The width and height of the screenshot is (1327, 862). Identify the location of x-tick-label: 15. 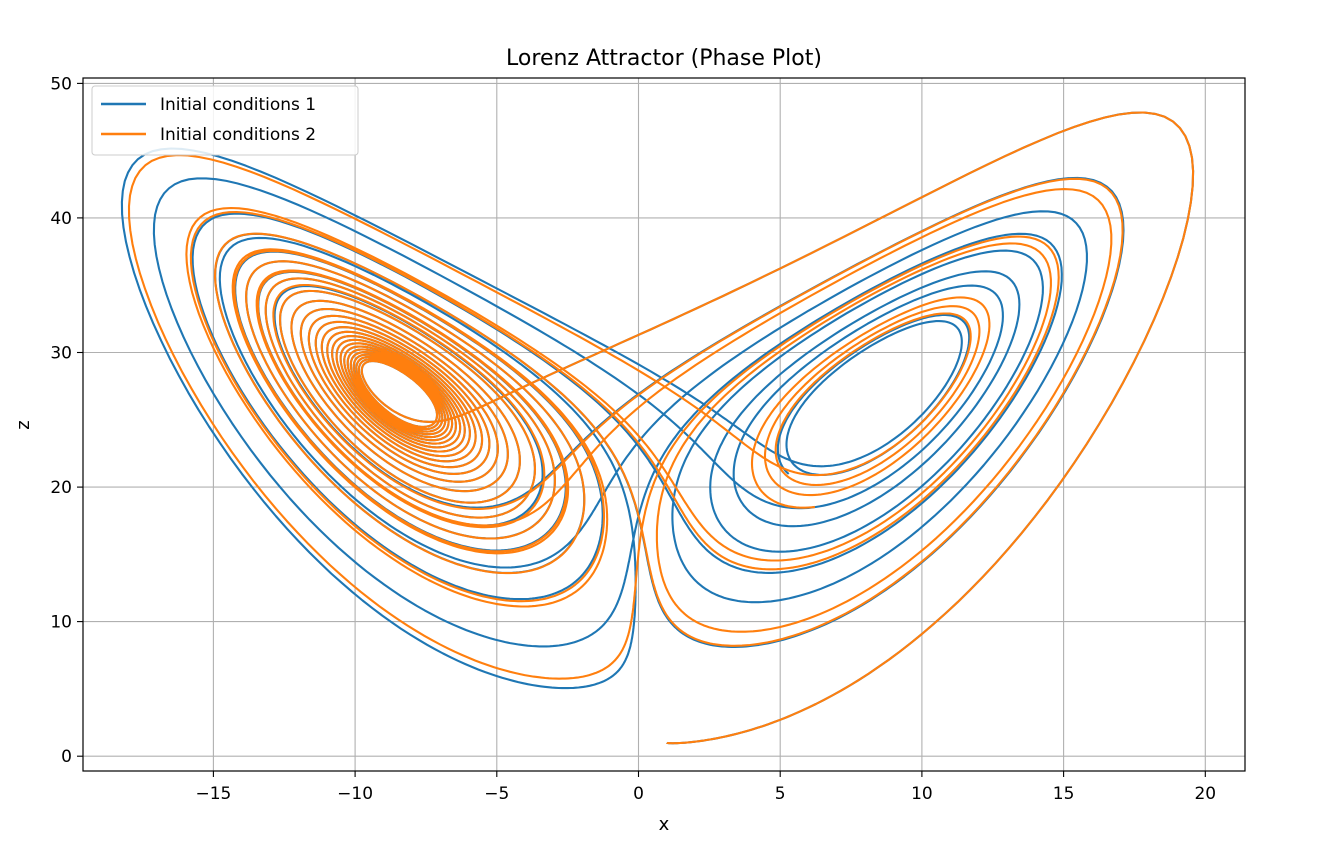
(1064, 794).